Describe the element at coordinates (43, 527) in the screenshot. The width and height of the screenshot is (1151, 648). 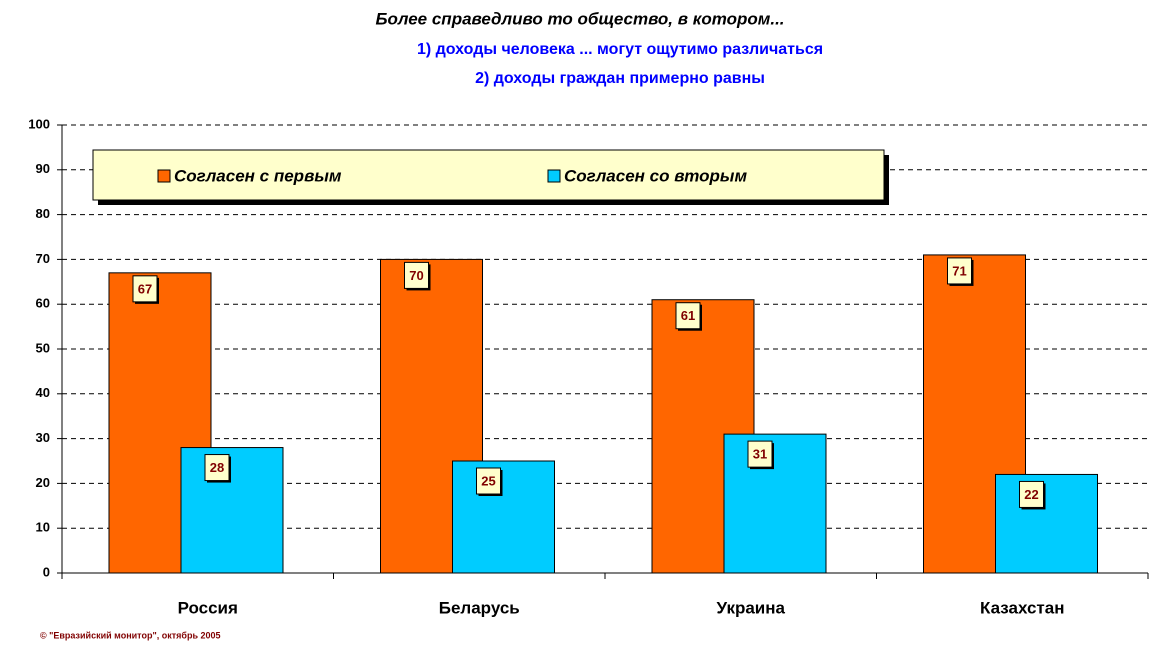
I see `y-tick-label: 10` at that location.